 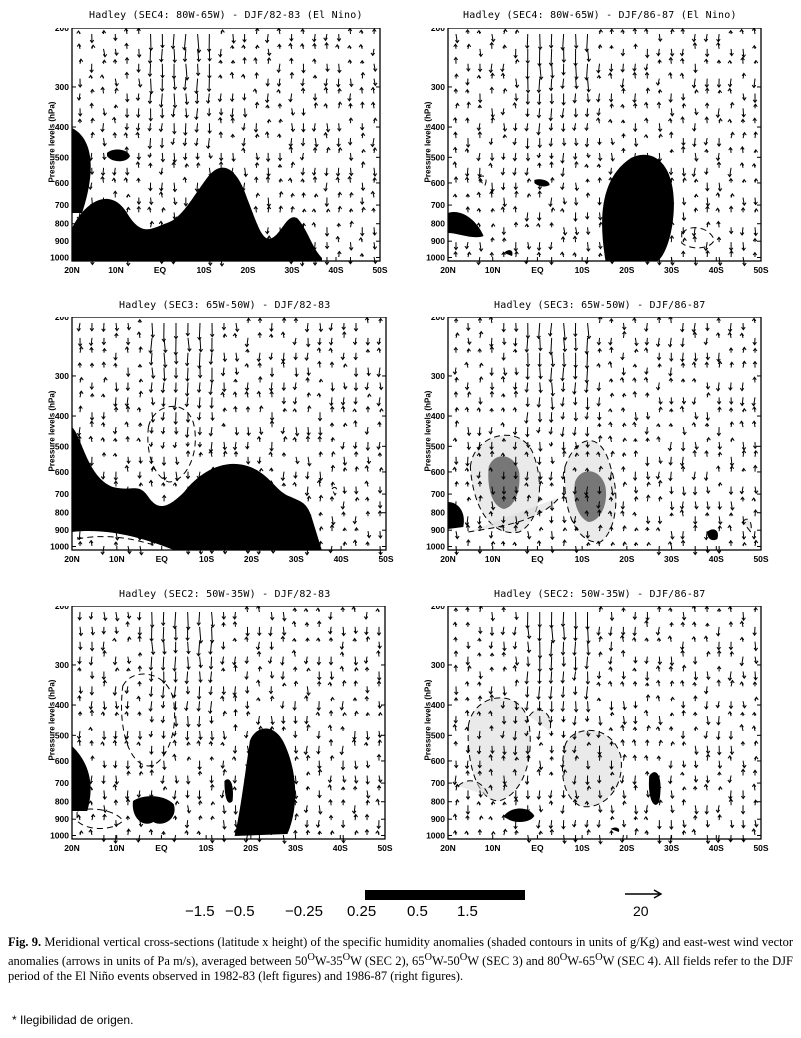 I want to click on source-note: * Ilegibilidad de origen., so click(x=73, y=1020).